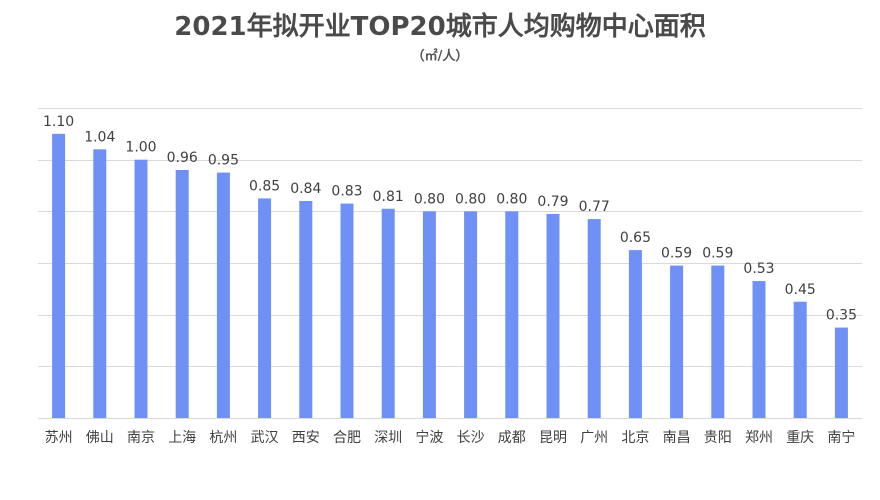  What do you see at coordinates (512, 438) in the screenshot?
I see `x-tick-label: 成都` at bounding box center [512, 438].